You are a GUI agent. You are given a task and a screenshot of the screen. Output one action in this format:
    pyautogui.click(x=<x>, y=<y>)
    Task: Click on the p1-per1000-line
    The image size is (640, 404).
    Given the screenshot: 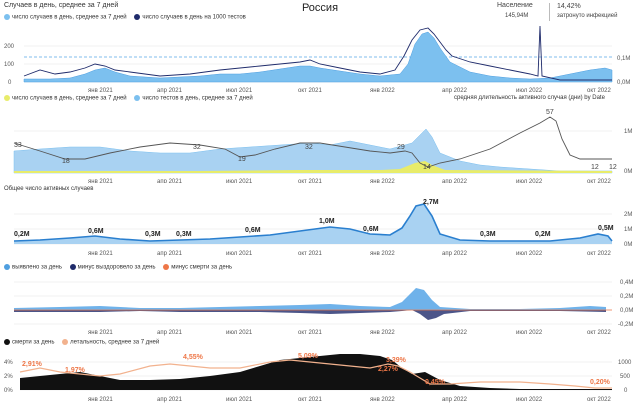 What is the action you would take?
    pyautogui.click(x=317, y=53)
    